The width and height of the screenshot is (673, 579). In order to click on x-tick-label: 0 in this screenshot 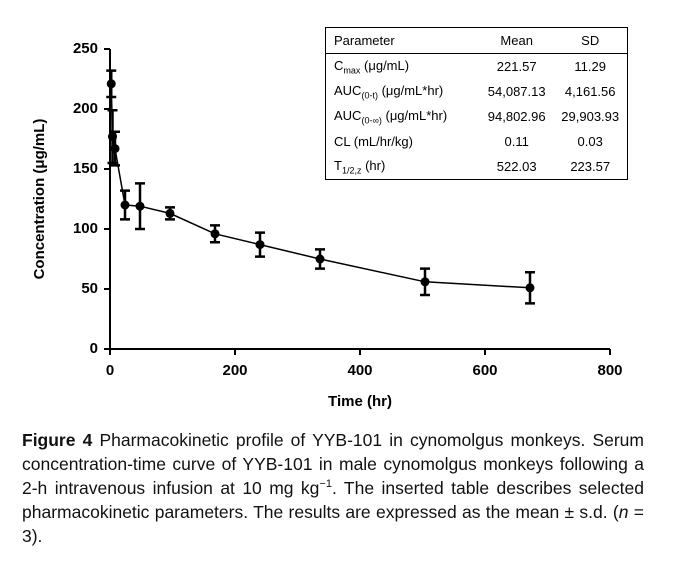, I will do `click(110, 370)`.